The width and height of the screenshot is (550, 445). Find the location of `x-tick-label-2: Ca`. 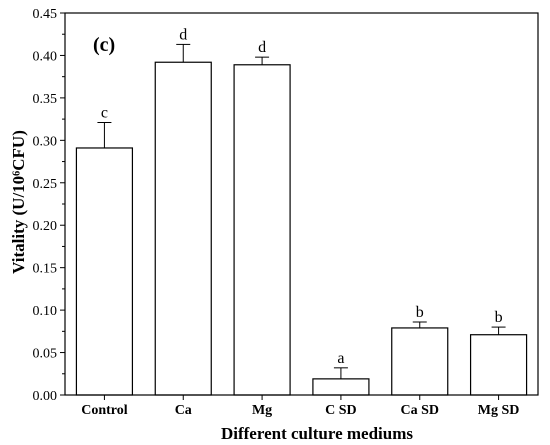

x-tick-label-2: Ca is located at coordinates (183, 410).